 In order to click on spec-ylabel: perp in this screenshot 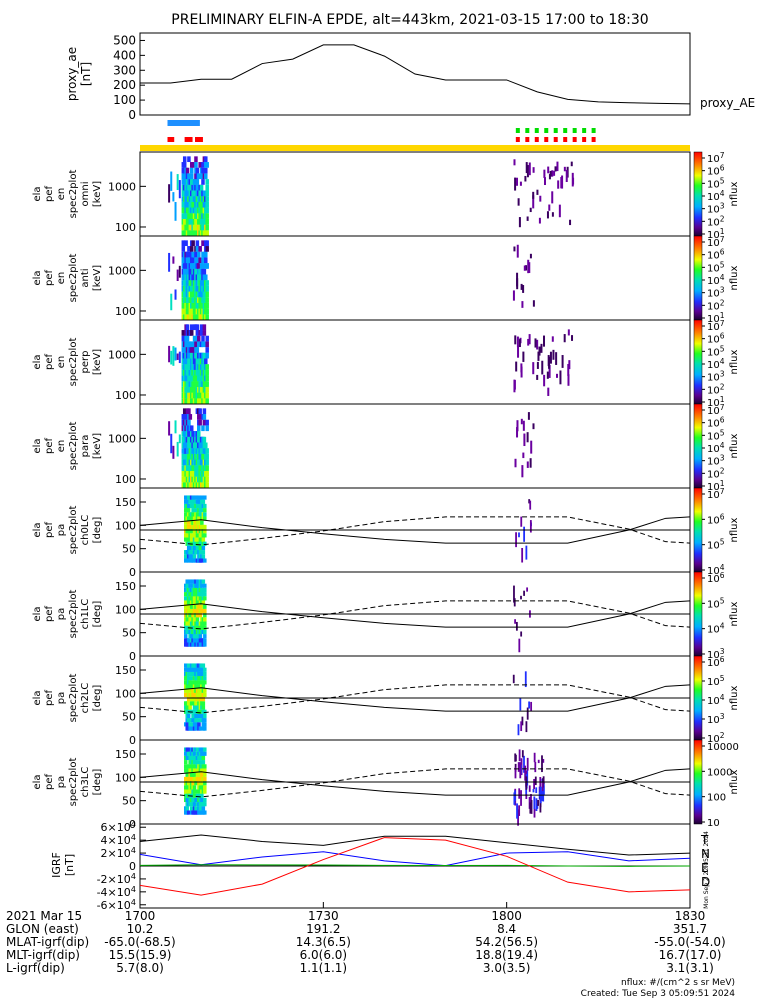, I will do `click(85, 362)`.